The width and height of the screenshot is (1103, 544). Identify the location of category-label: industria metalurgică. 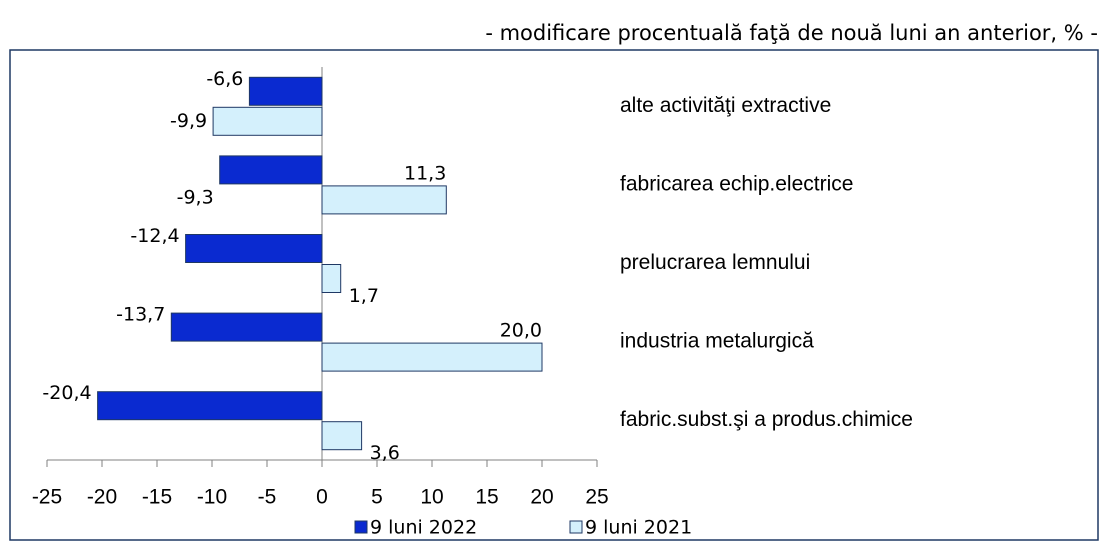
(717, 341).